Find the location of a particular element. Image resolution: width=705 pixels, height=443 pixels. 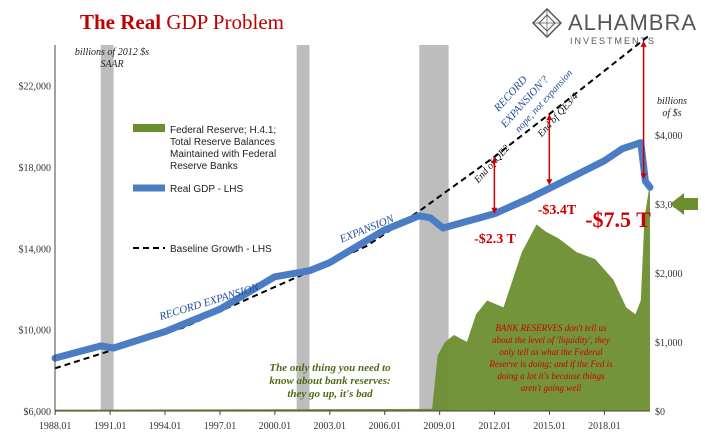

legend-label-baseline: Baseline Growth - LHS is located at coordinates (221, 249).